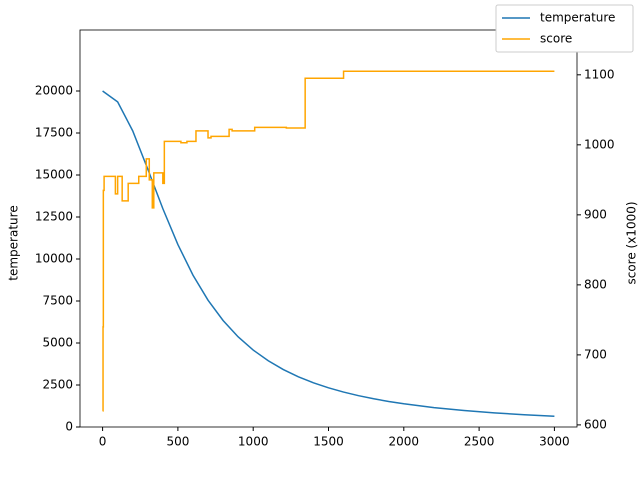  What do you see at coordinates (595, 424) in the screenshot?
I see `y2-tick-label: 600` at bounding box center [595, 424].